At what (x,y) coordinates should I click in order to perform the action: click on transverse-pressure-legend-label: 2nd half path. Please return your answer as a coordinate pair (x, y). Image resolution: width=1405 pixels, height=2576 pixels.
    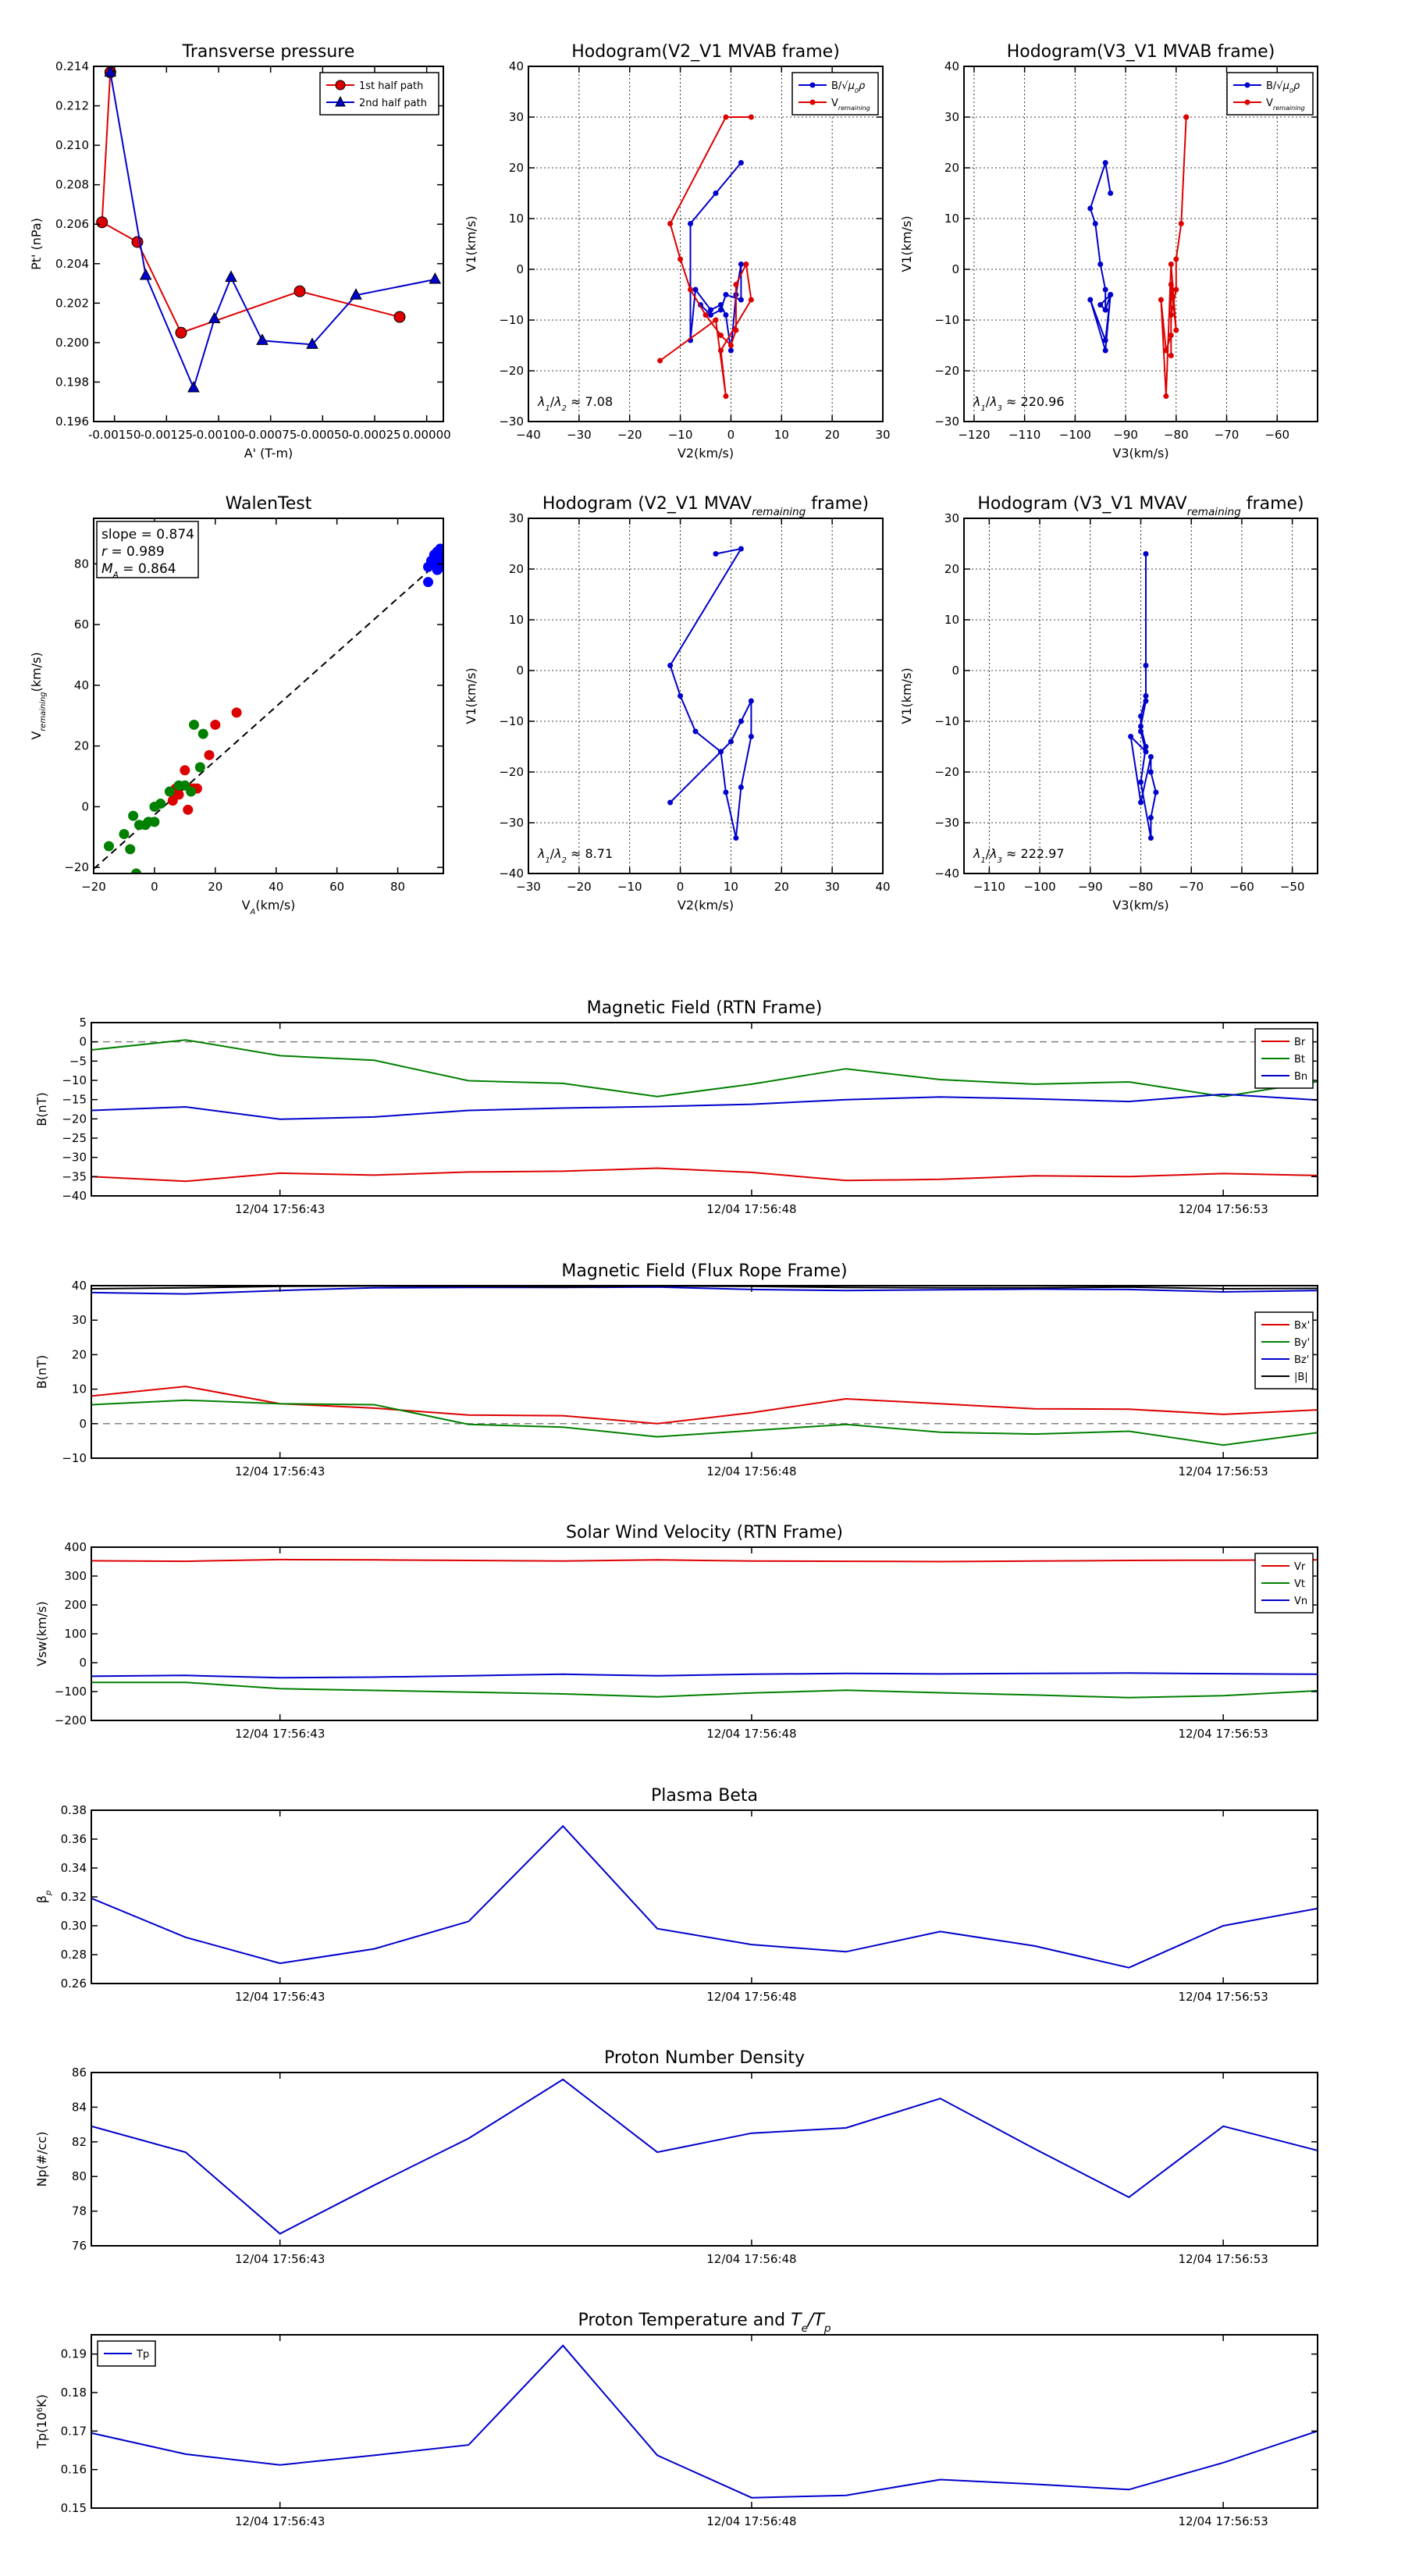
    Looking at the image, I should click on (393, 104).